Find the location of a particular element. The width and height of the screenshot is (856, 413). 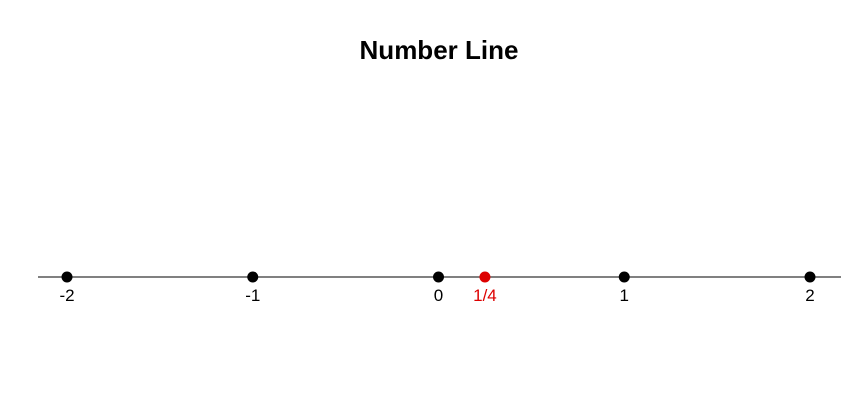

point-label-2: 2 is located at coordinates (809, 295).